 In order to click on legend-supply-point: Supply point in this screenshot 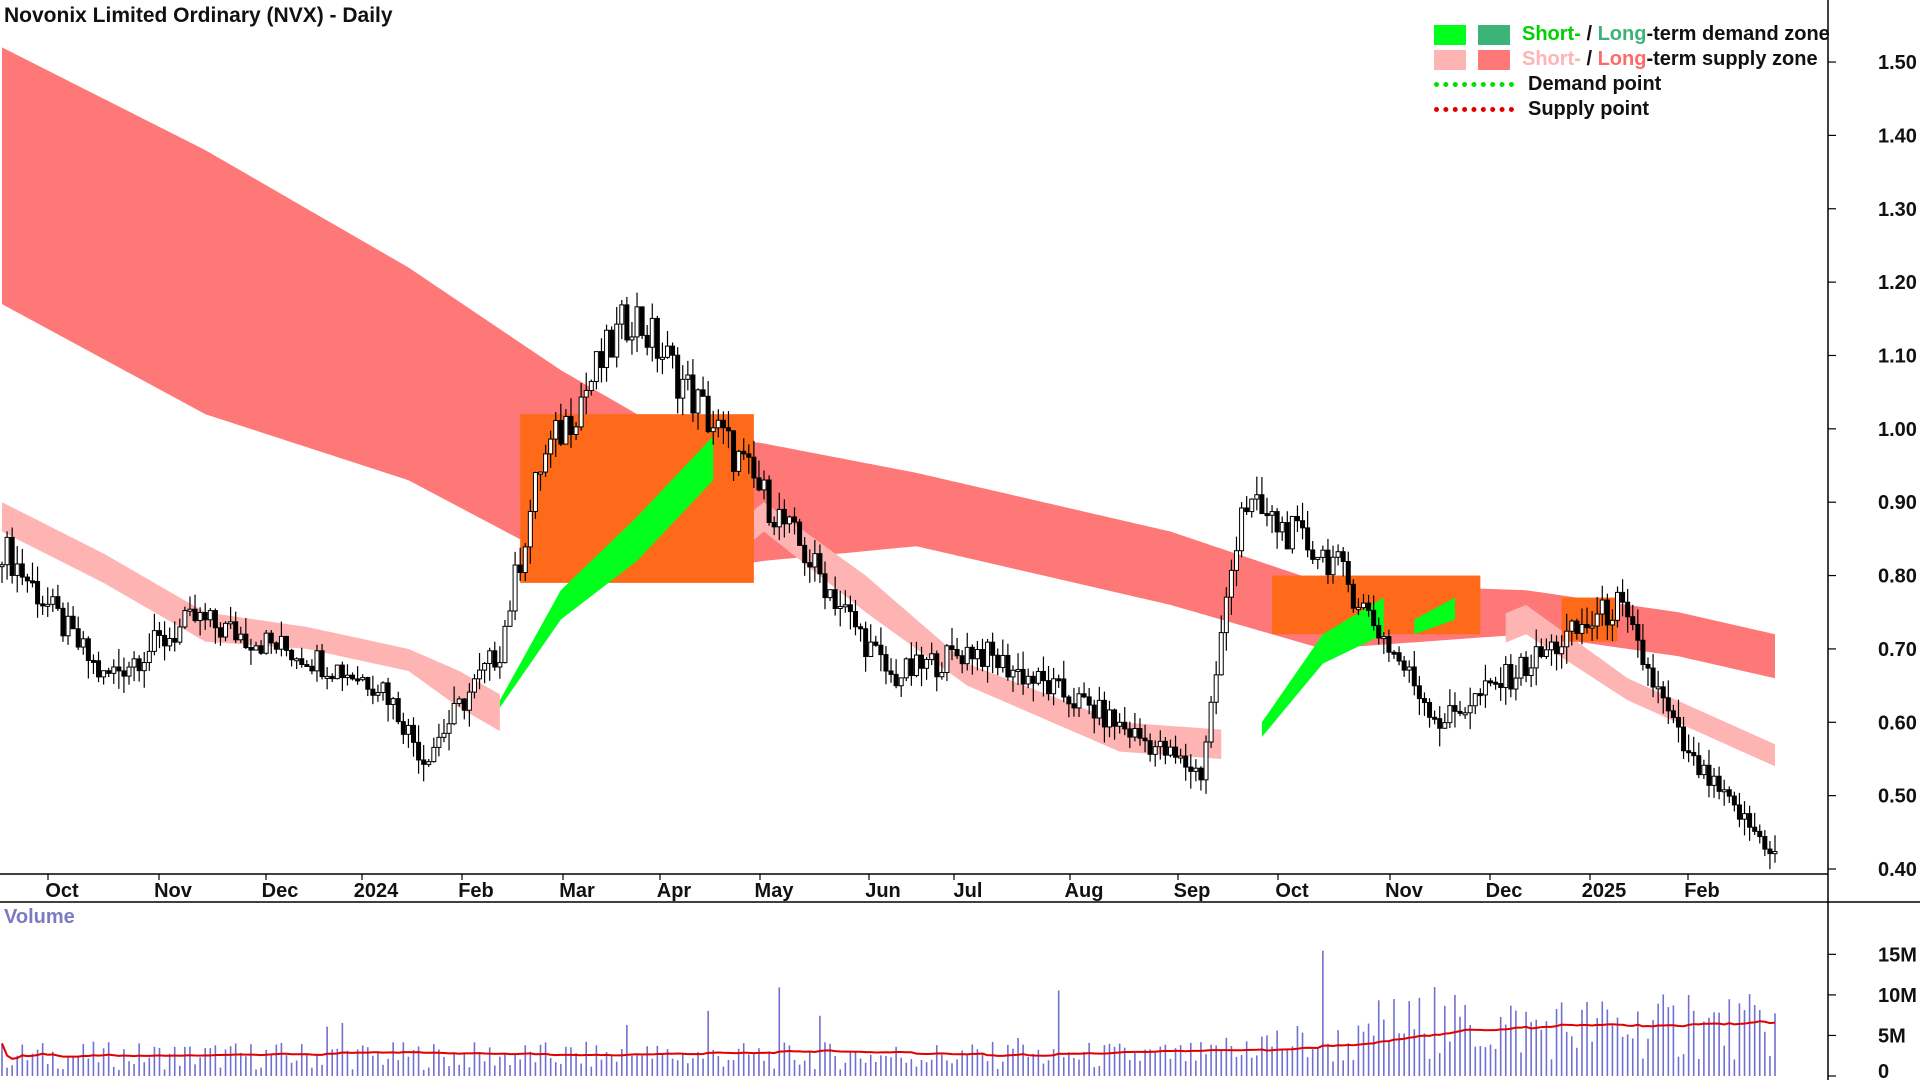, I will do `click(1632, 109)`.